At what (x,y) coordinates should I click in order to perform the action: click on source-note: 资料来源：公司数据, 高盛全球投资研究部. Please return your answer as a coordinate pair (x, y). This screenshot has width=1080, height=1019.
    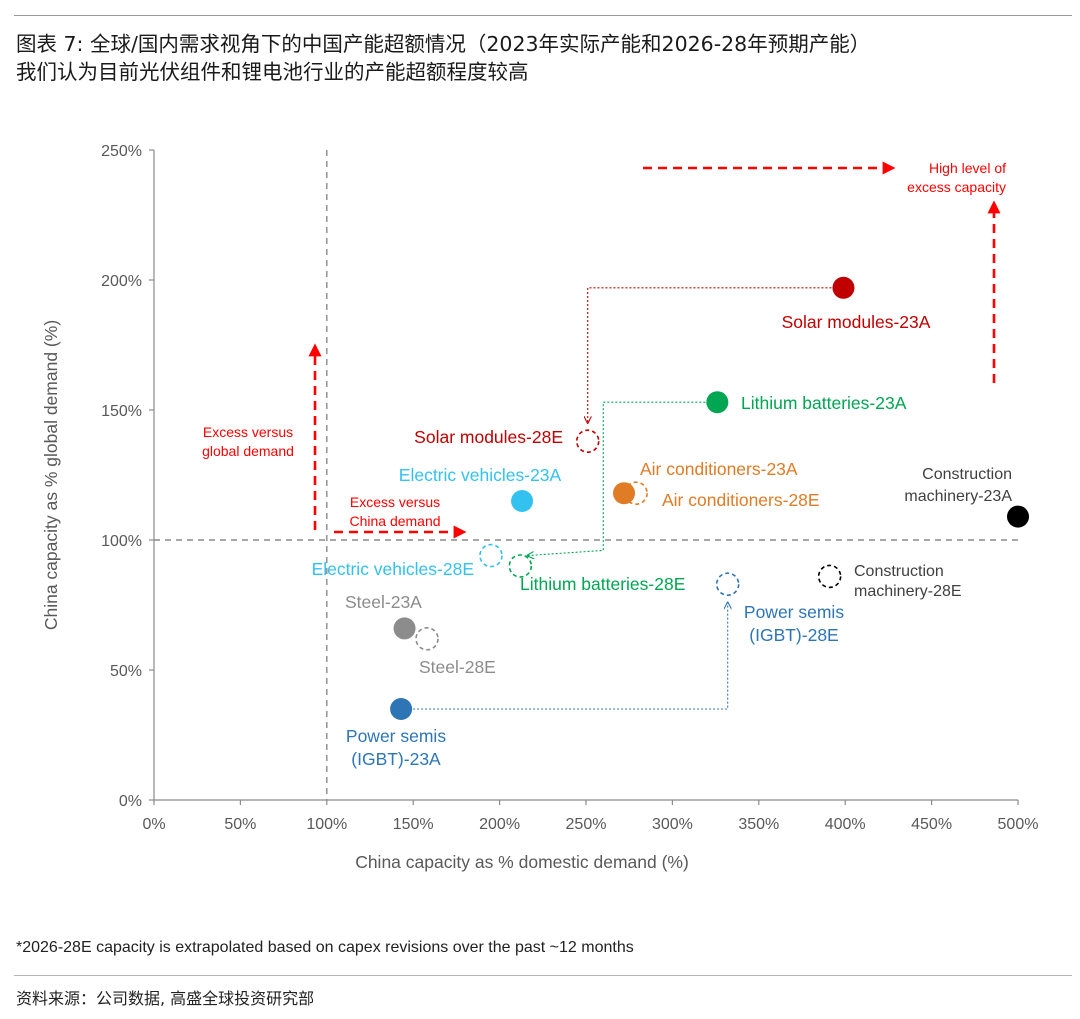
    Looking at the image, I should click on (165, 998).